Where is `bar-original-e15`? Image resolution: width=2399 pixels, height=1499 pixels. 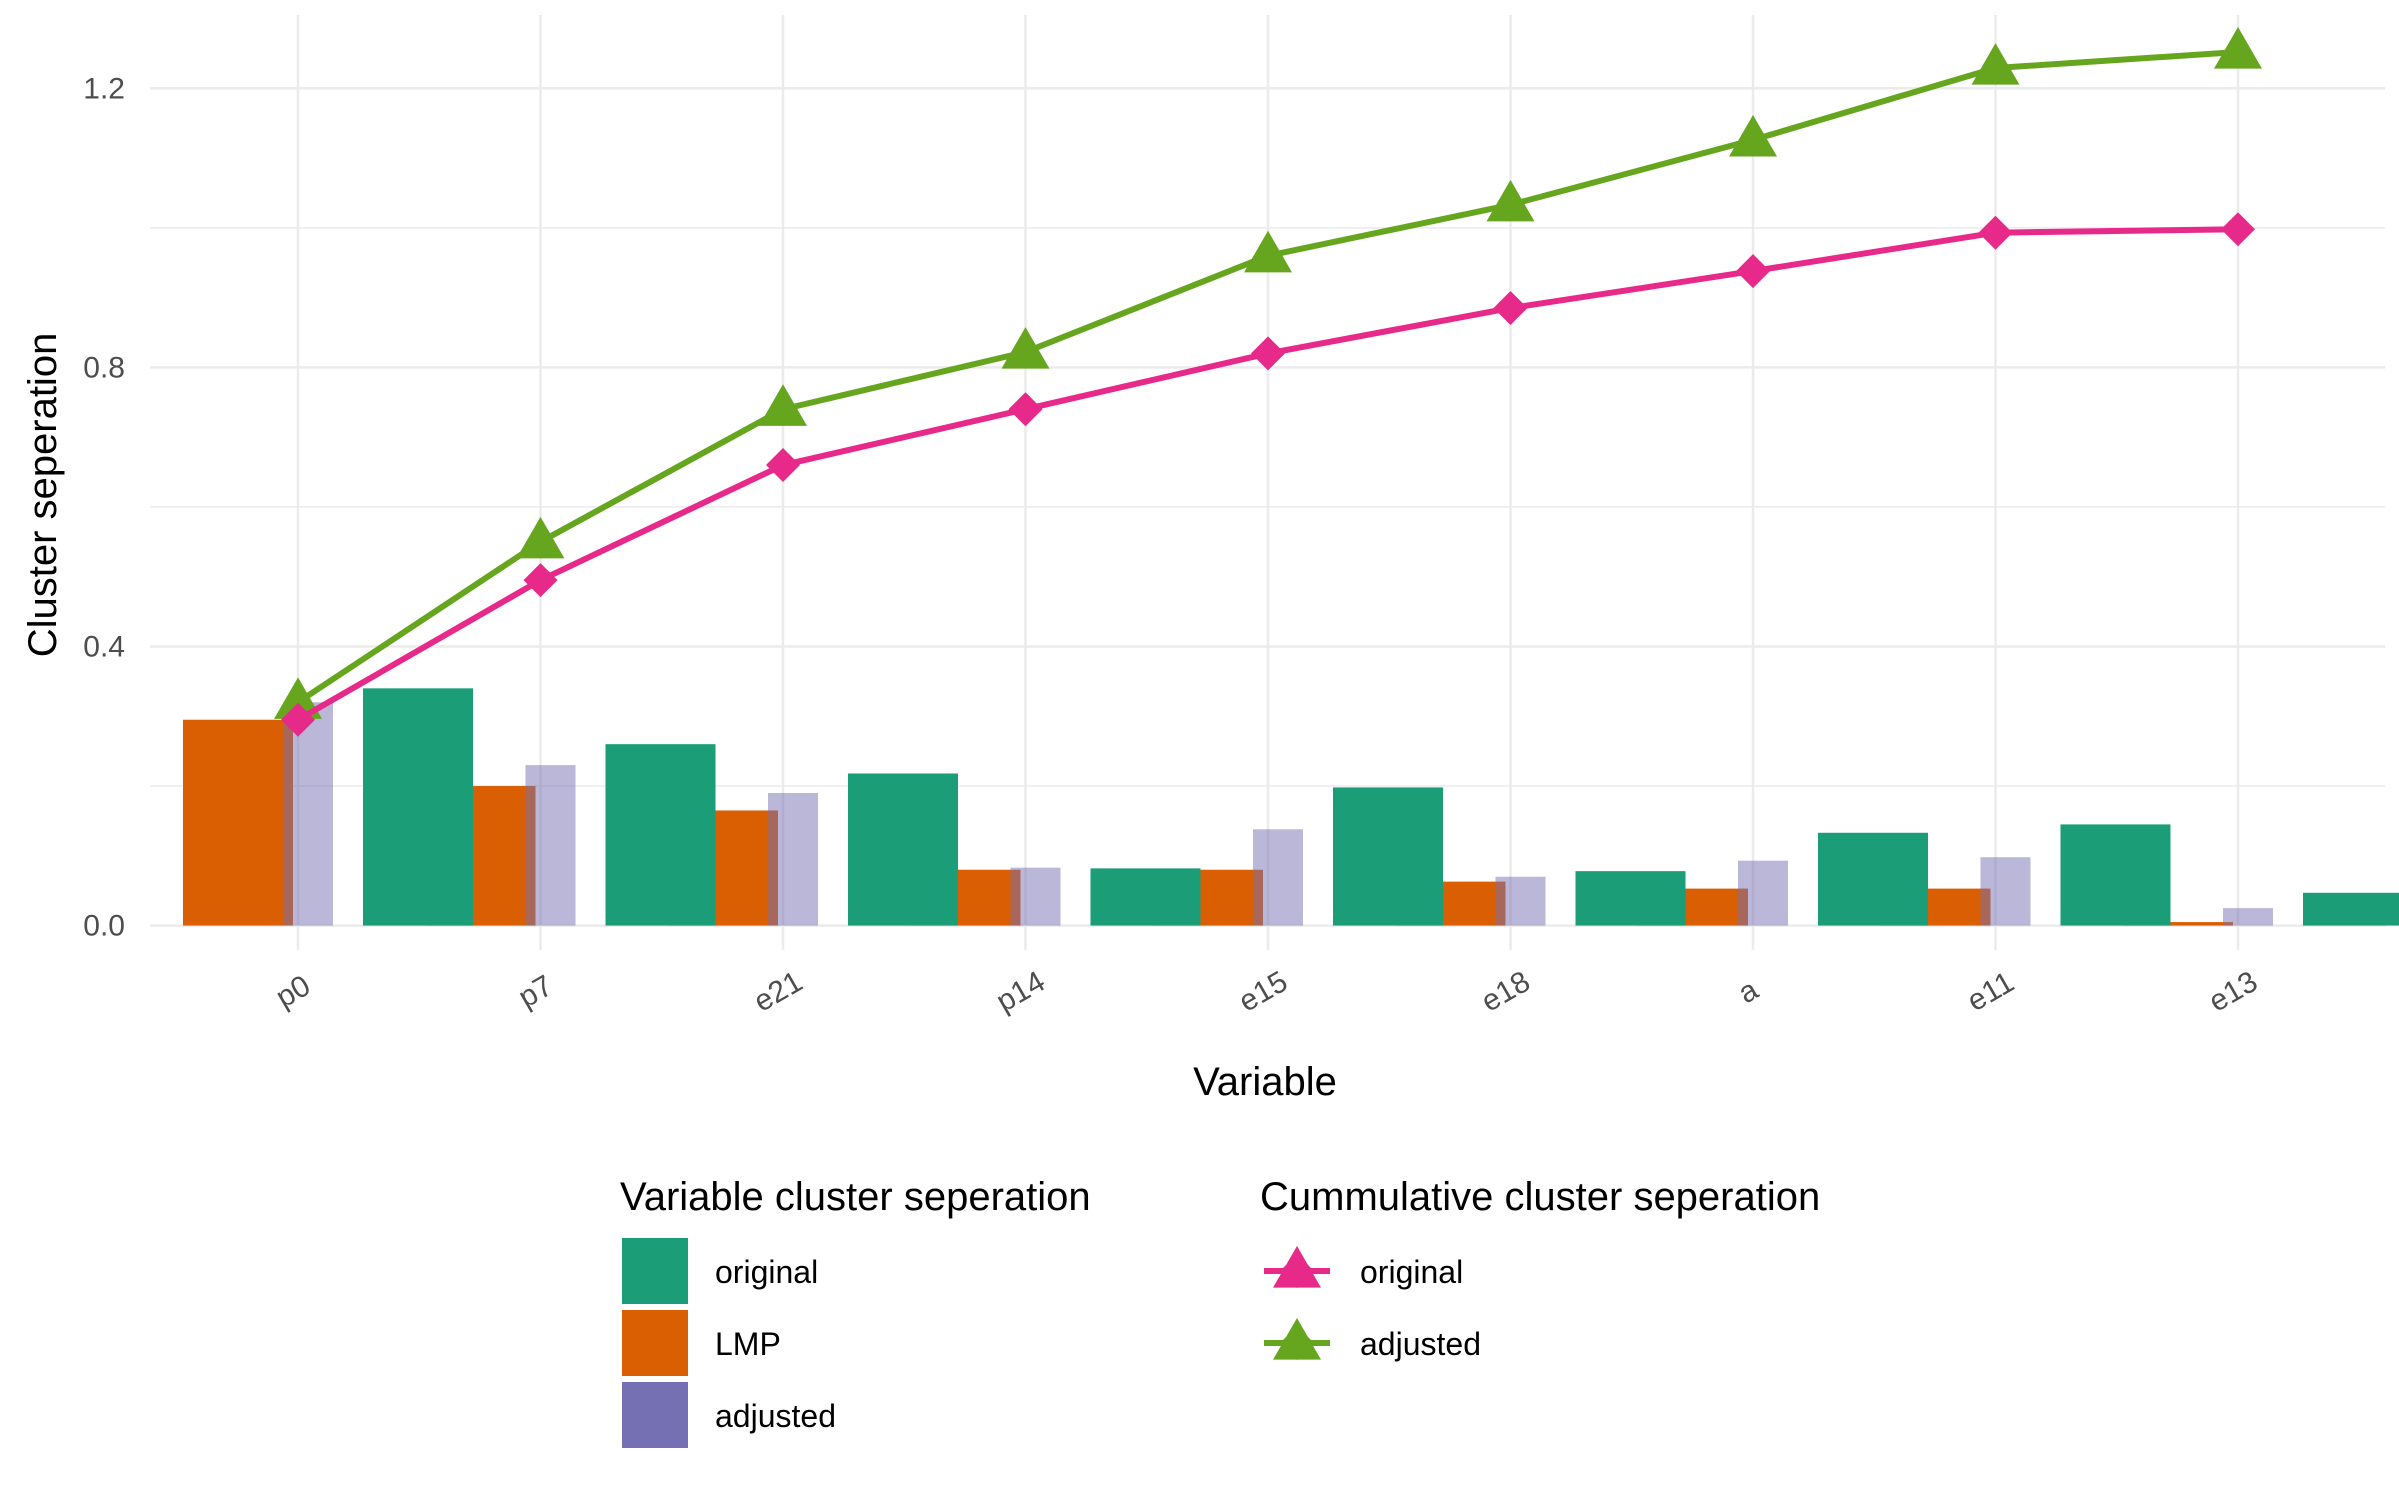 bar-original-e15 is located at coordinates (1388, 856).